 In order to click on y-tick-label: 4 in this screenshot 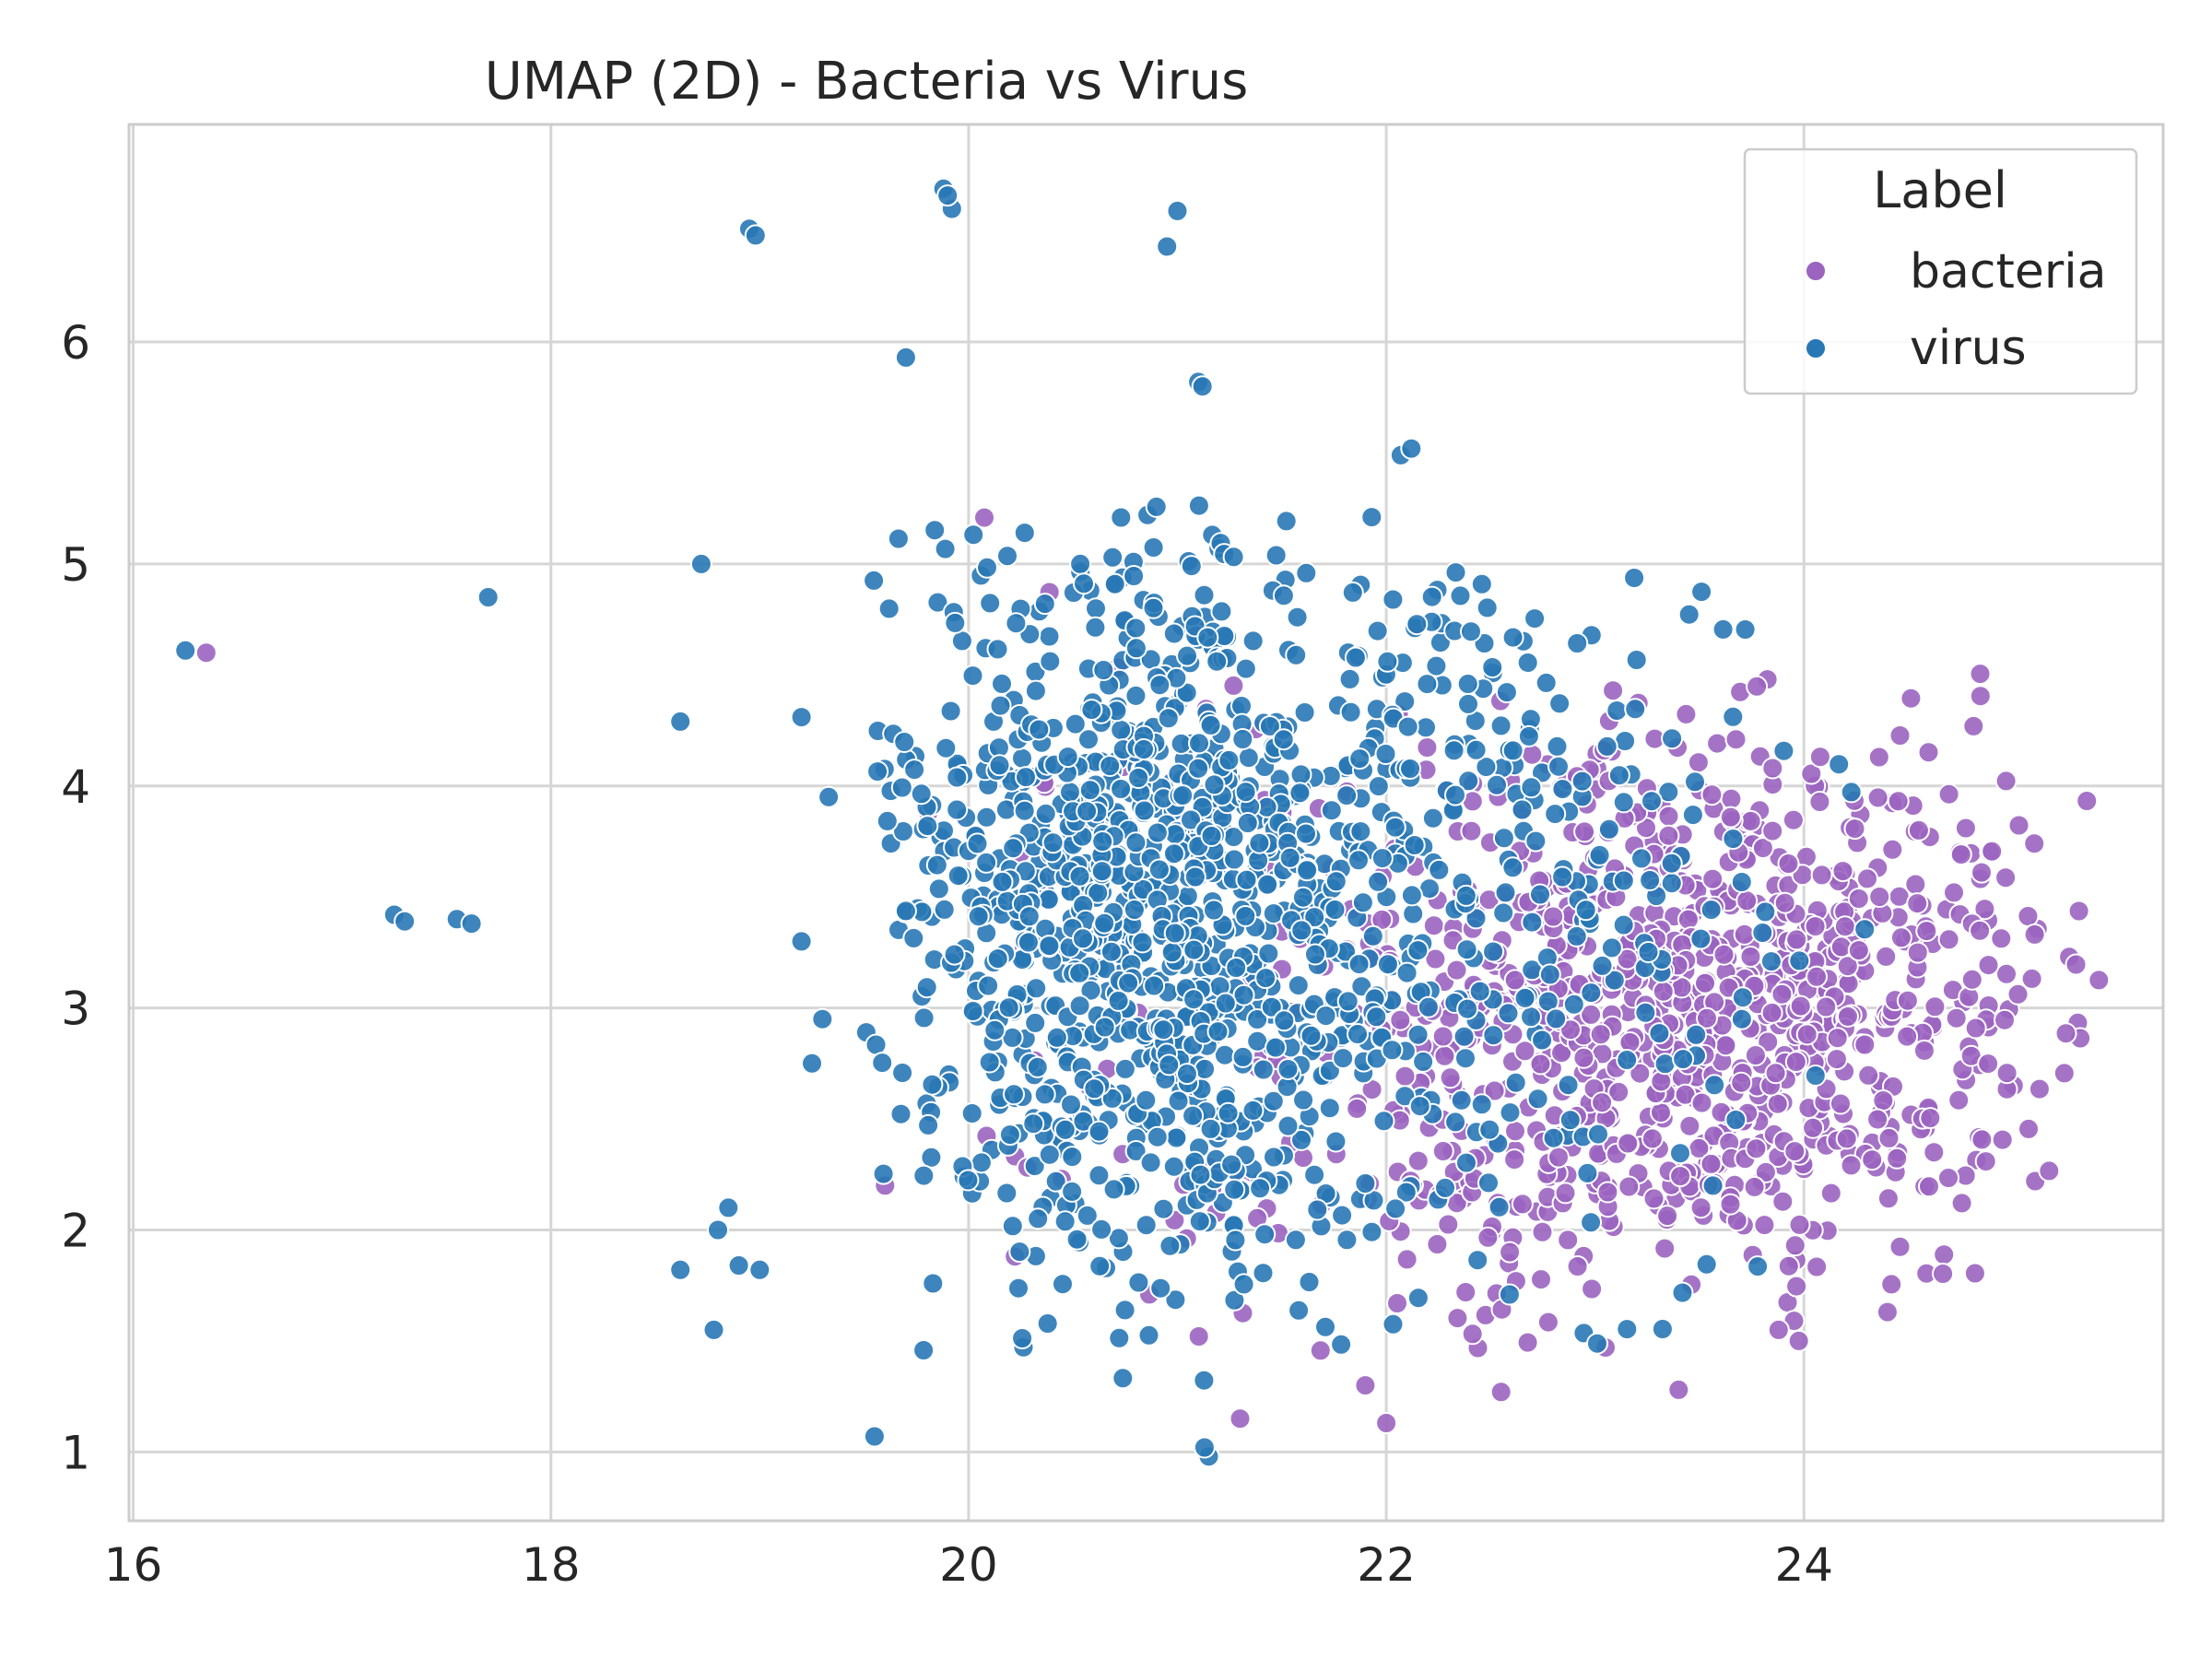, I will do `click(75, 787)`.